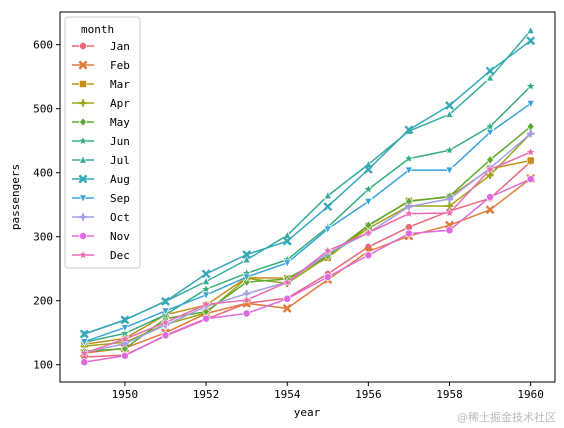 This screenshot has height=428, width=564. Describe the element at coordinates (530, 394) in the screenshot. I see `x-tick-label: 1960` at that location.